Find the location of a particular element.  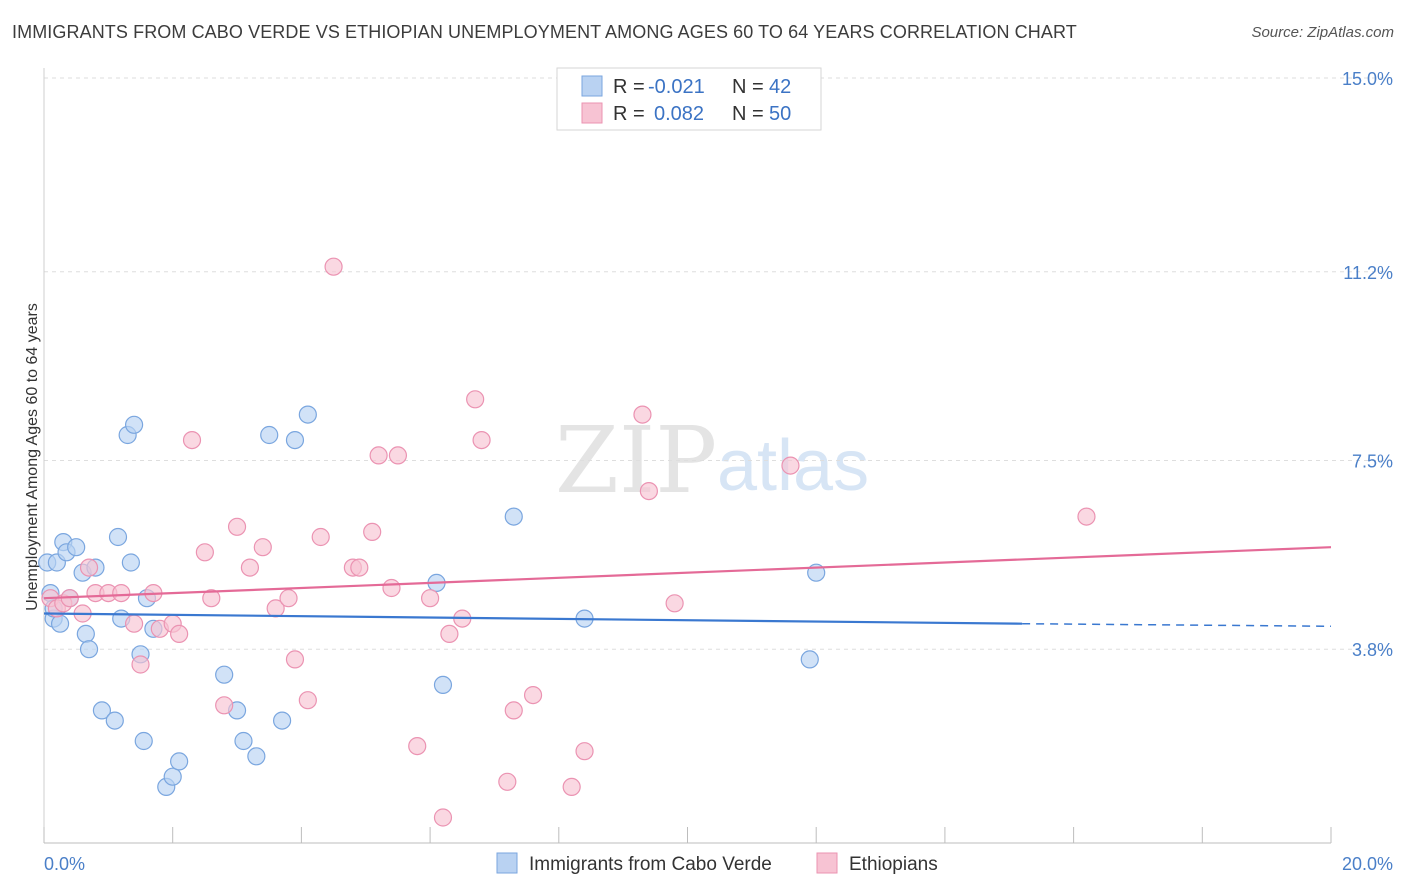

x-tick-label-min: 0.0% is located at coordinates (64, 864).